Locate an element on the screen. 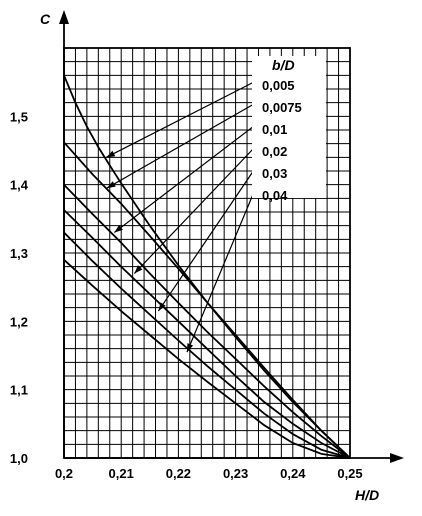 Image resolution: width=422 pixels, height=516 pixels. y-tick-label: 1,0 is located at coordinates (19, 458).